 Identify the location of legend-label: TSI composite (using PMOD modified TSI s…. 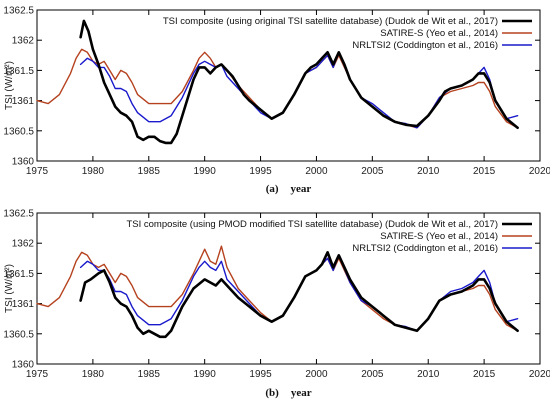
(312, 224).